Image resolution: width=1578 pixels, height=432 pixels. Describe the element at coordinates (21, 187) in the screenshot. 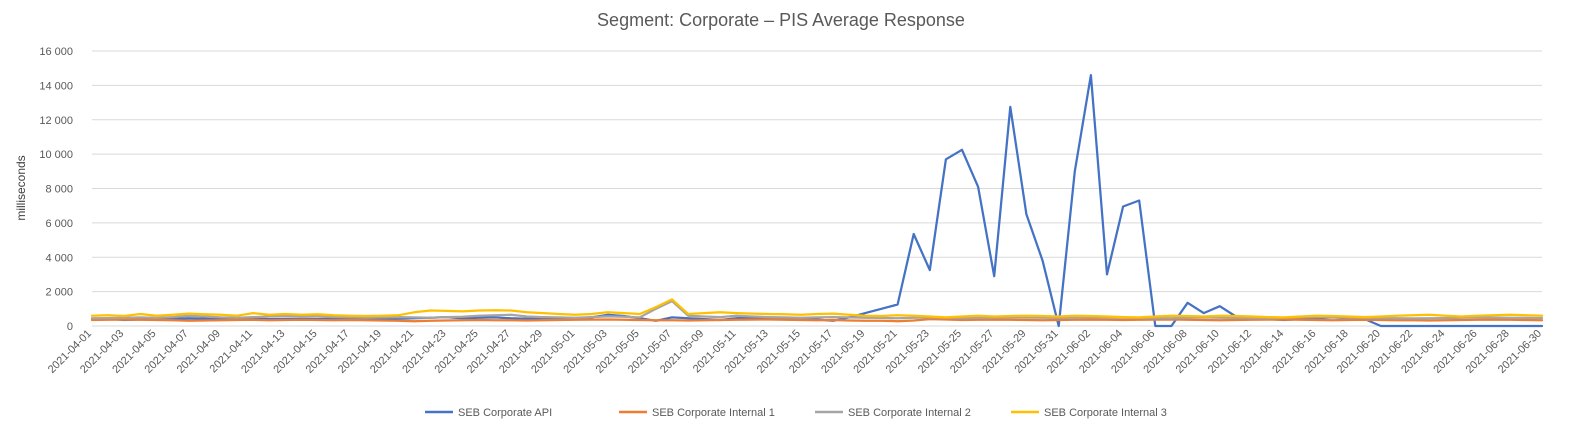

I see `y-axis-label: milliseconds` at that location.